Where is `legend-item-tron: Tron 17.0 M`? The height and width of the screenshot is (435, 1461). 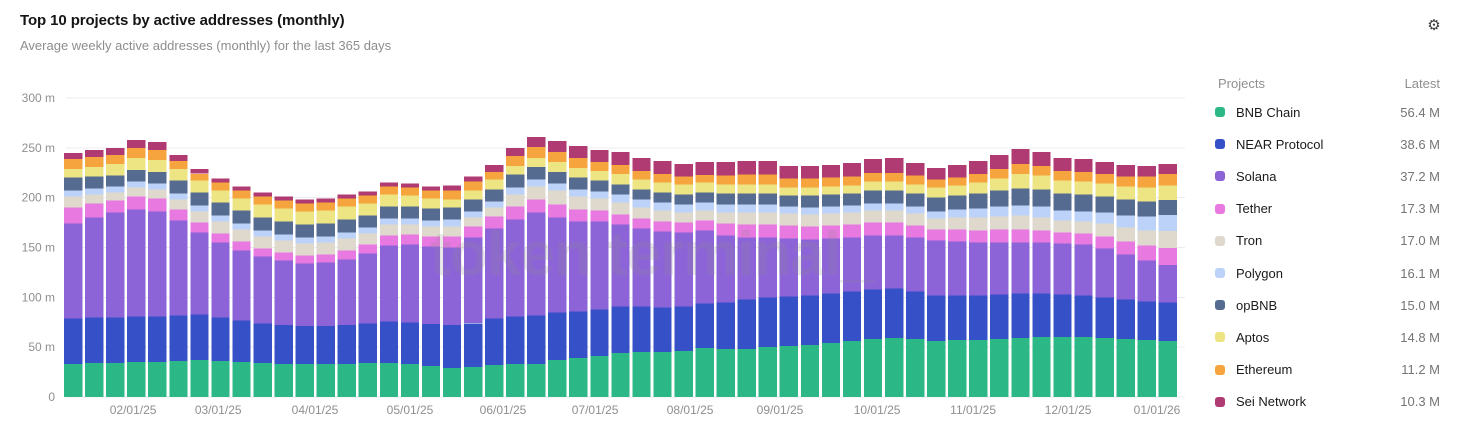 legend-item-tron: Tron 17.0 M is located at coordinates (1327, 241).